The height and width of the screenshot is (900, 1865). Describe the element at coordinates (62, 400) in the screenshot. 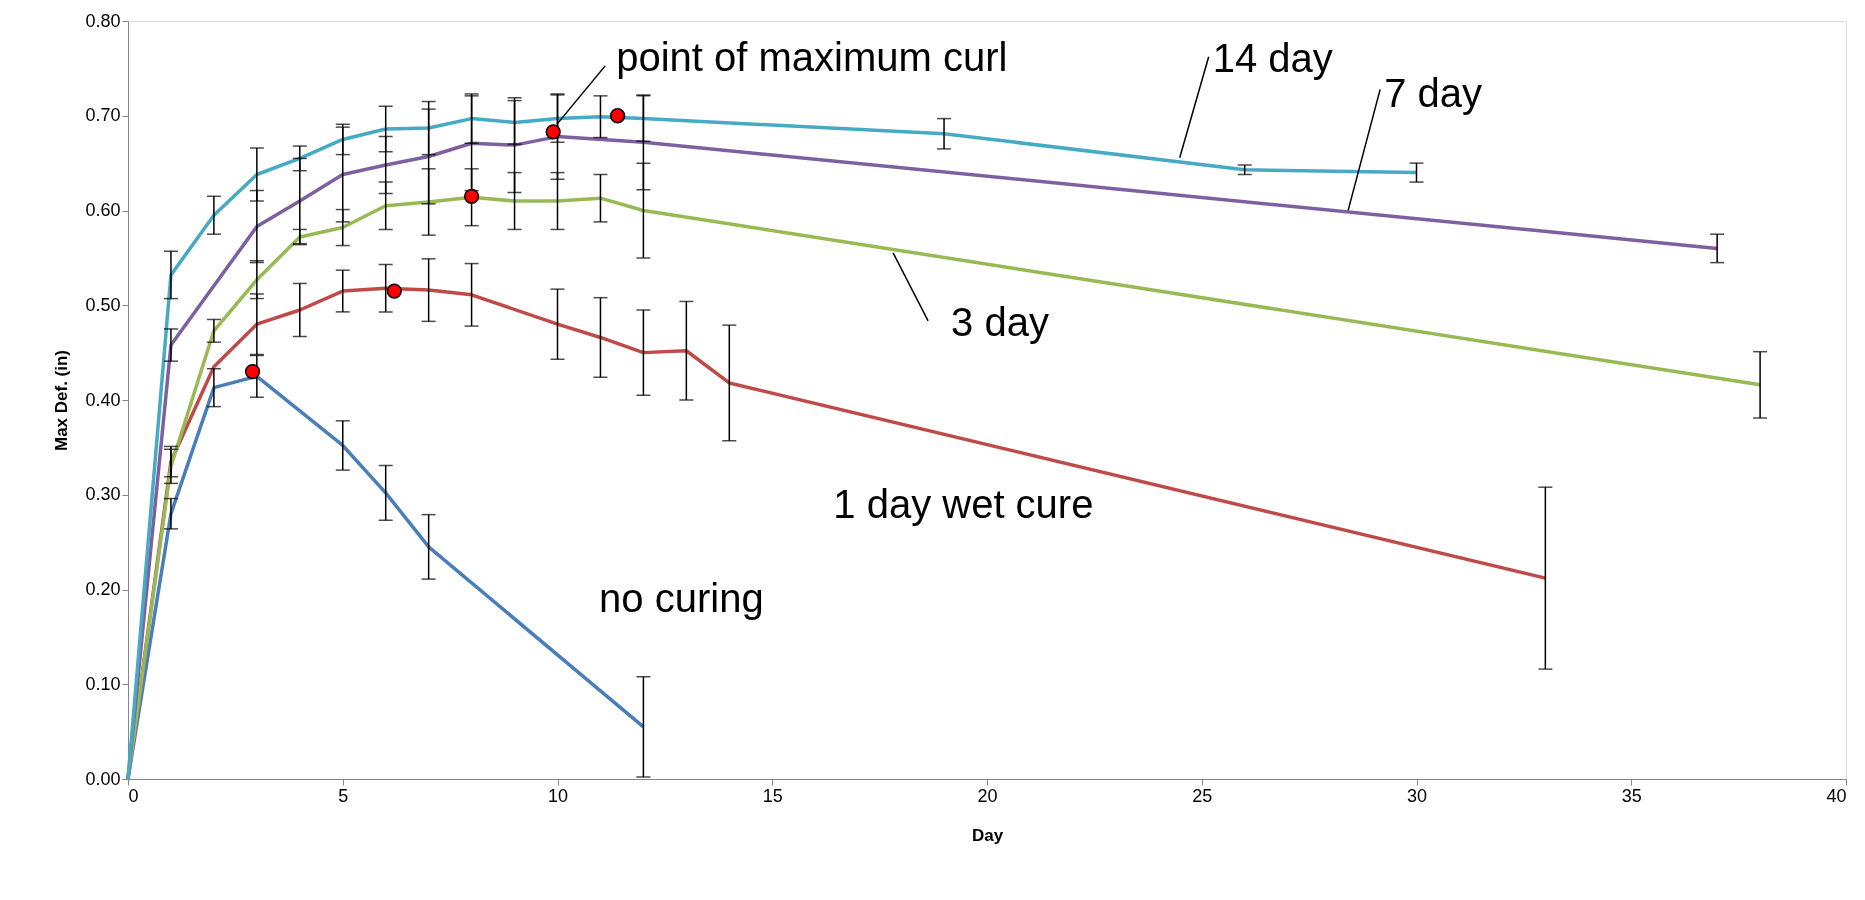

I see `y-axis-title: Max Def. (in)` at that location.